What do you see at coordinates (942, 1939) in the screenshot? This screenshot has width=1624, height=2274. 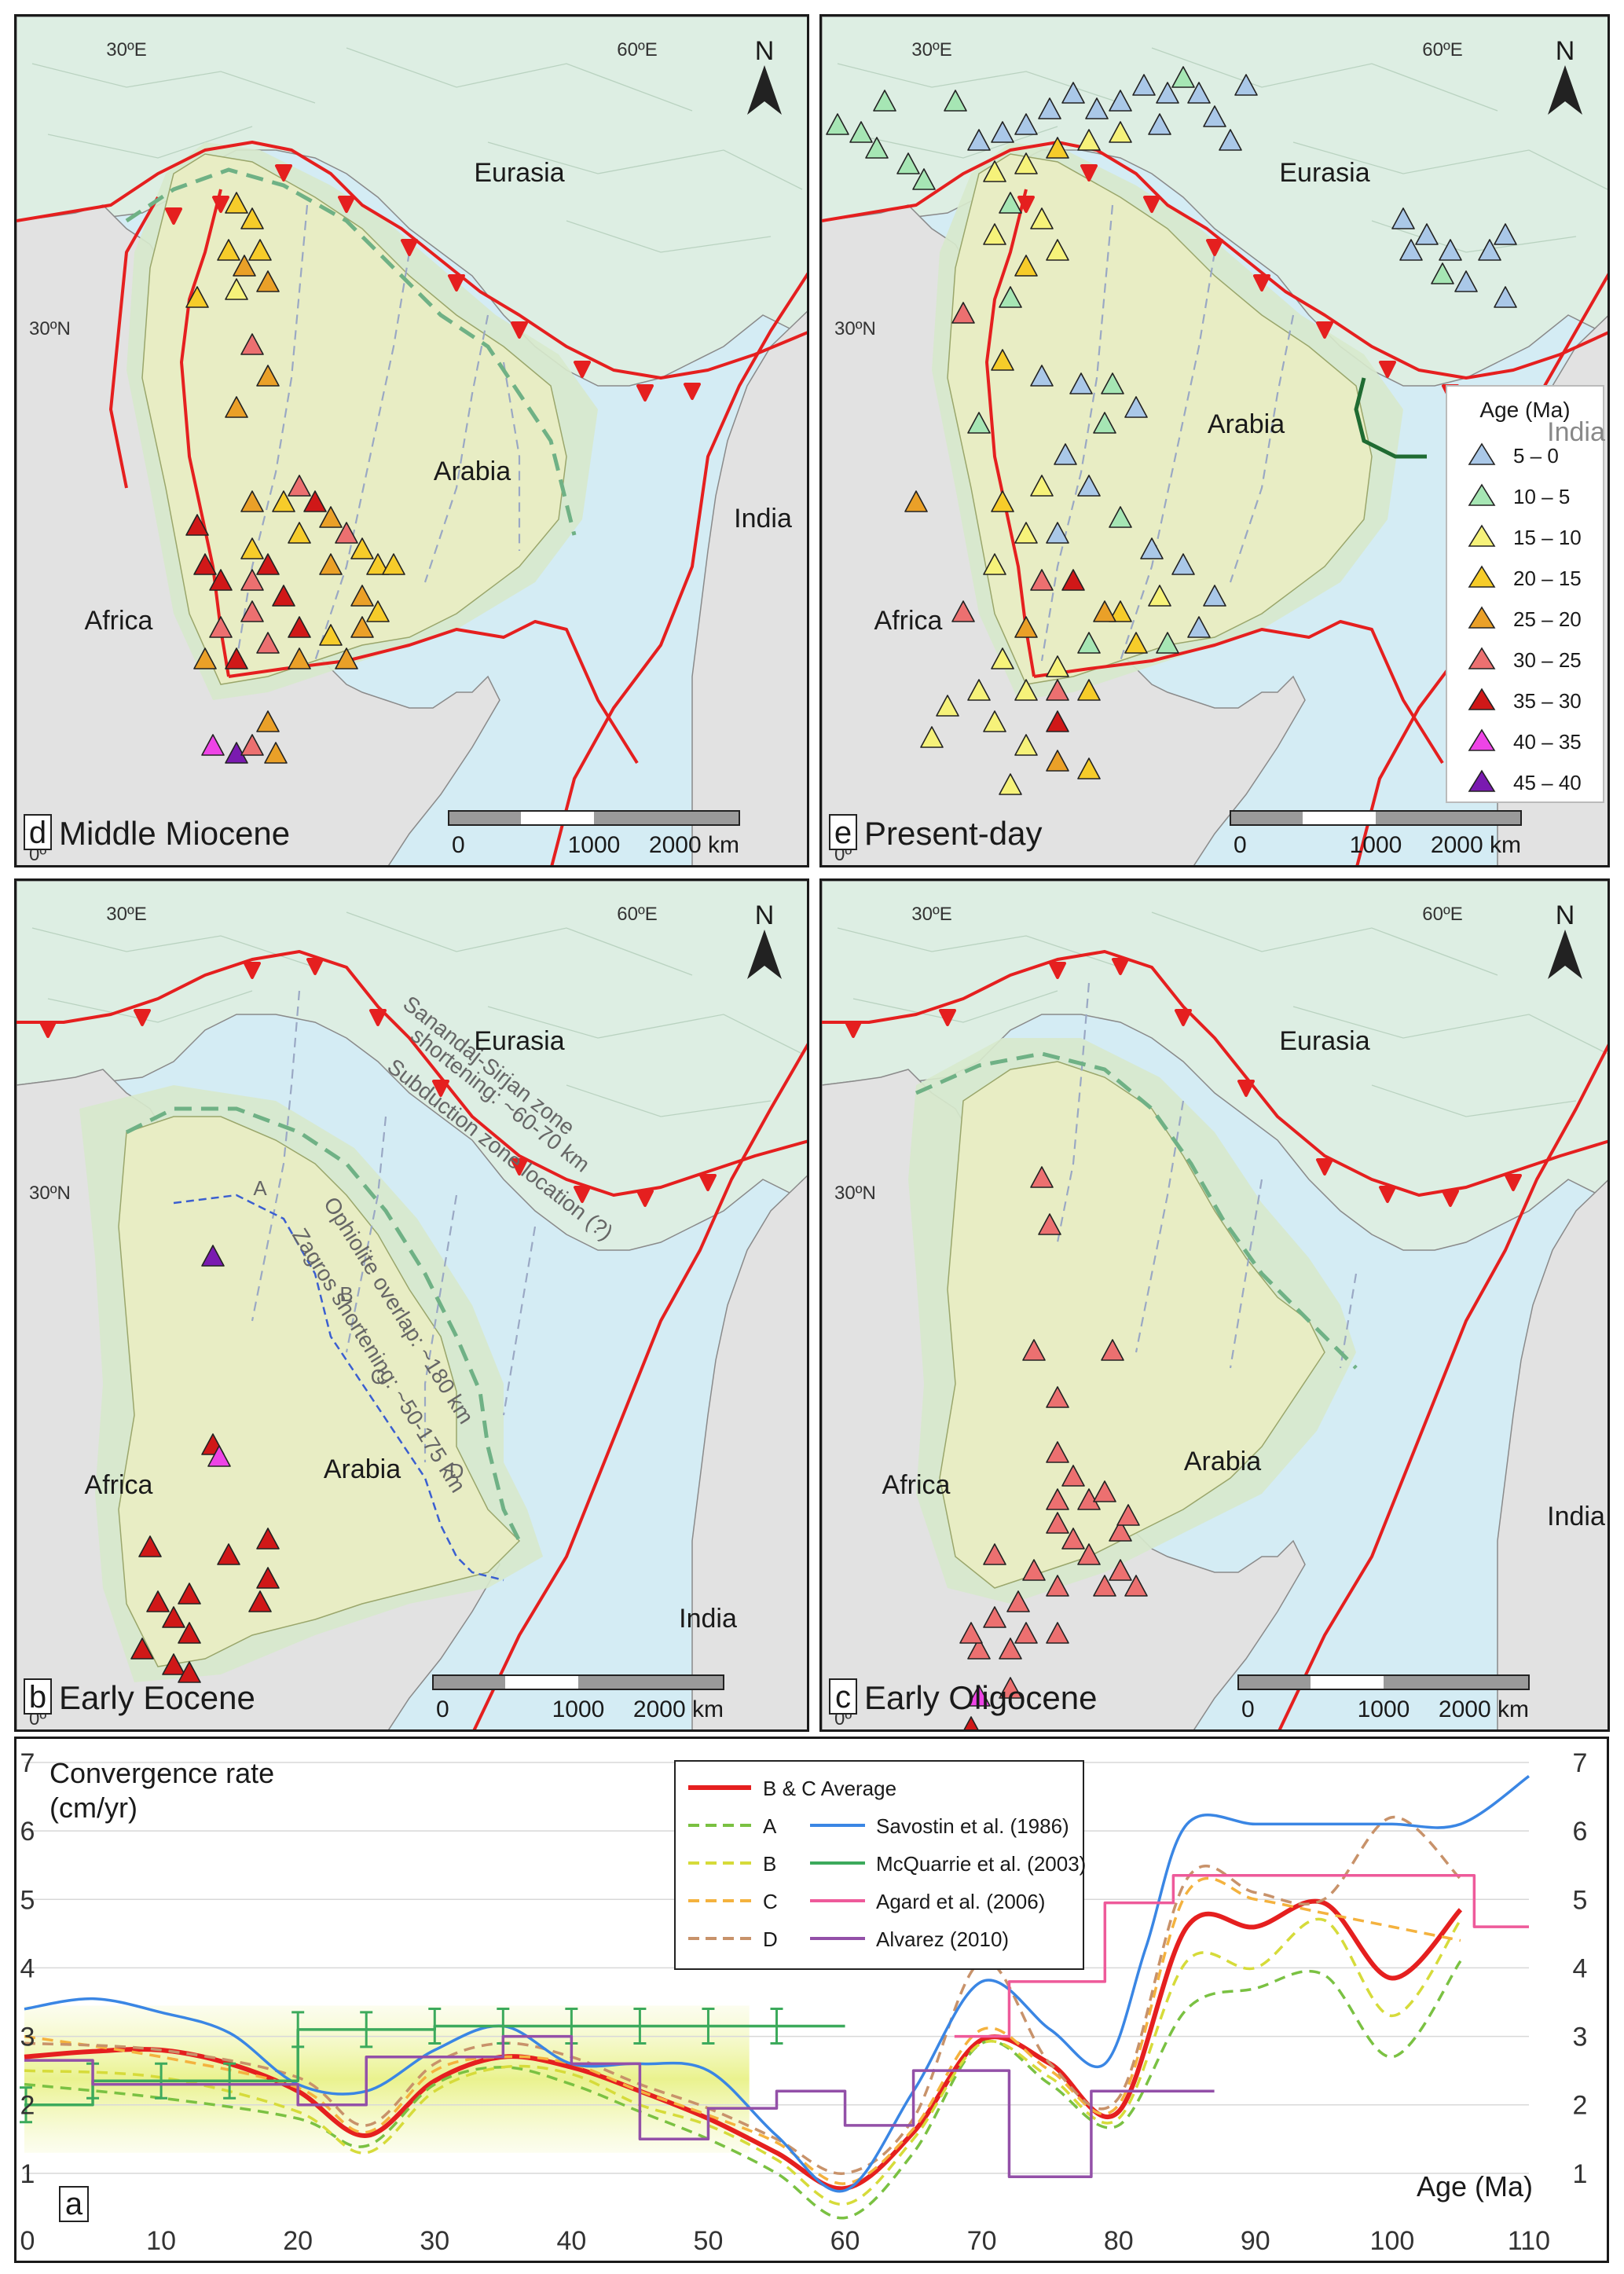 I see `legend-label: Alvarez (2010)` at bounding box center [942, 1939].